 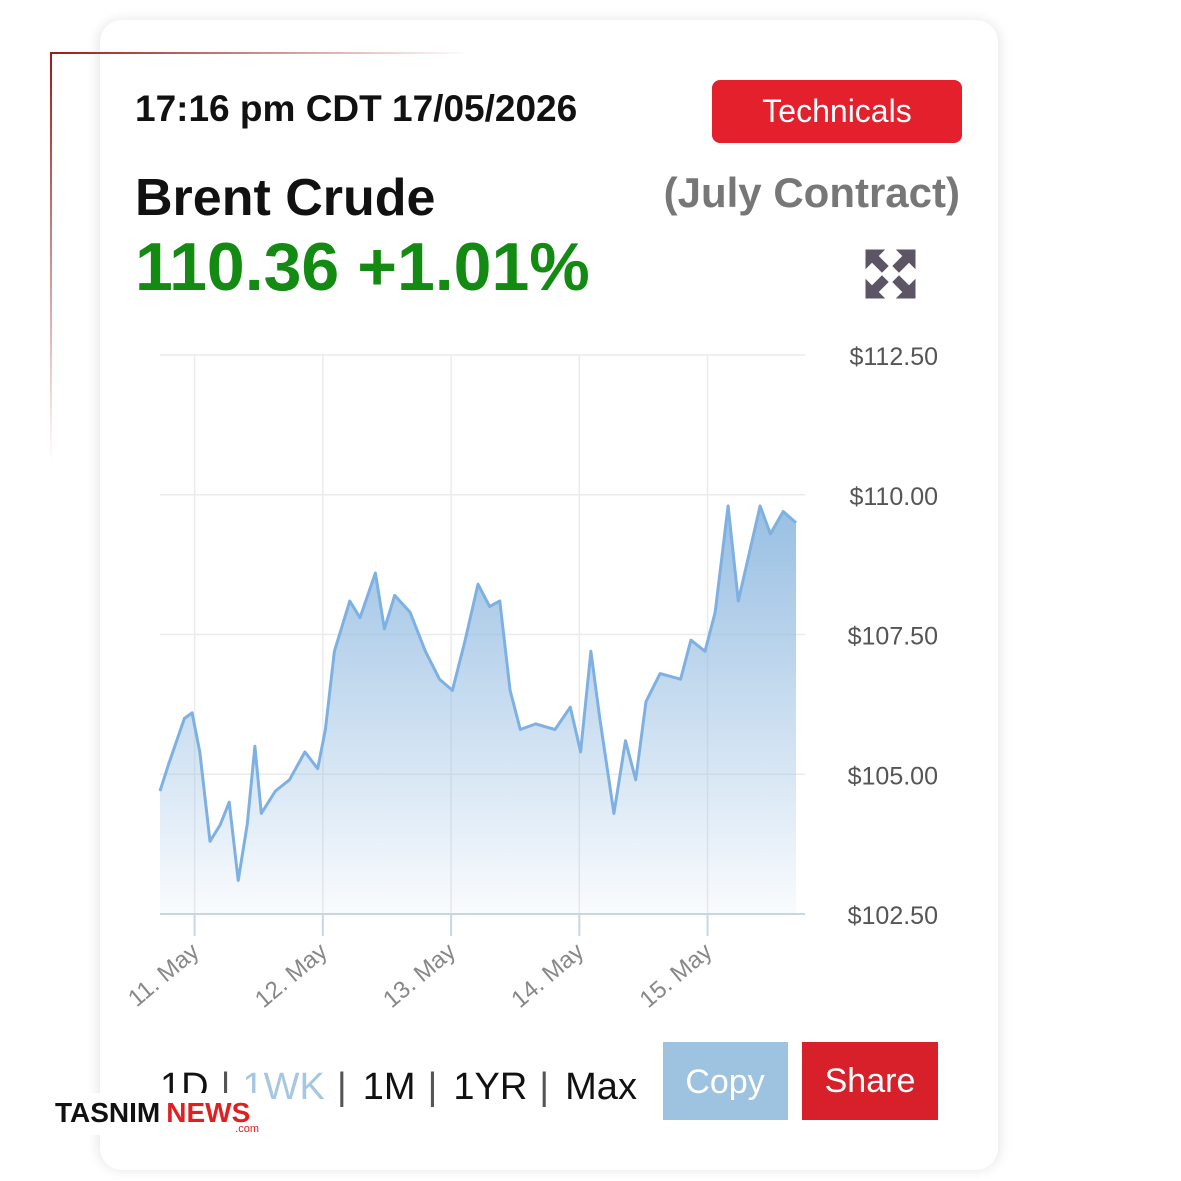 What do you see at coordinates (812, 192) in the screenshot?
I see `contract: (July Contract)` at bounding box center [812, 192].